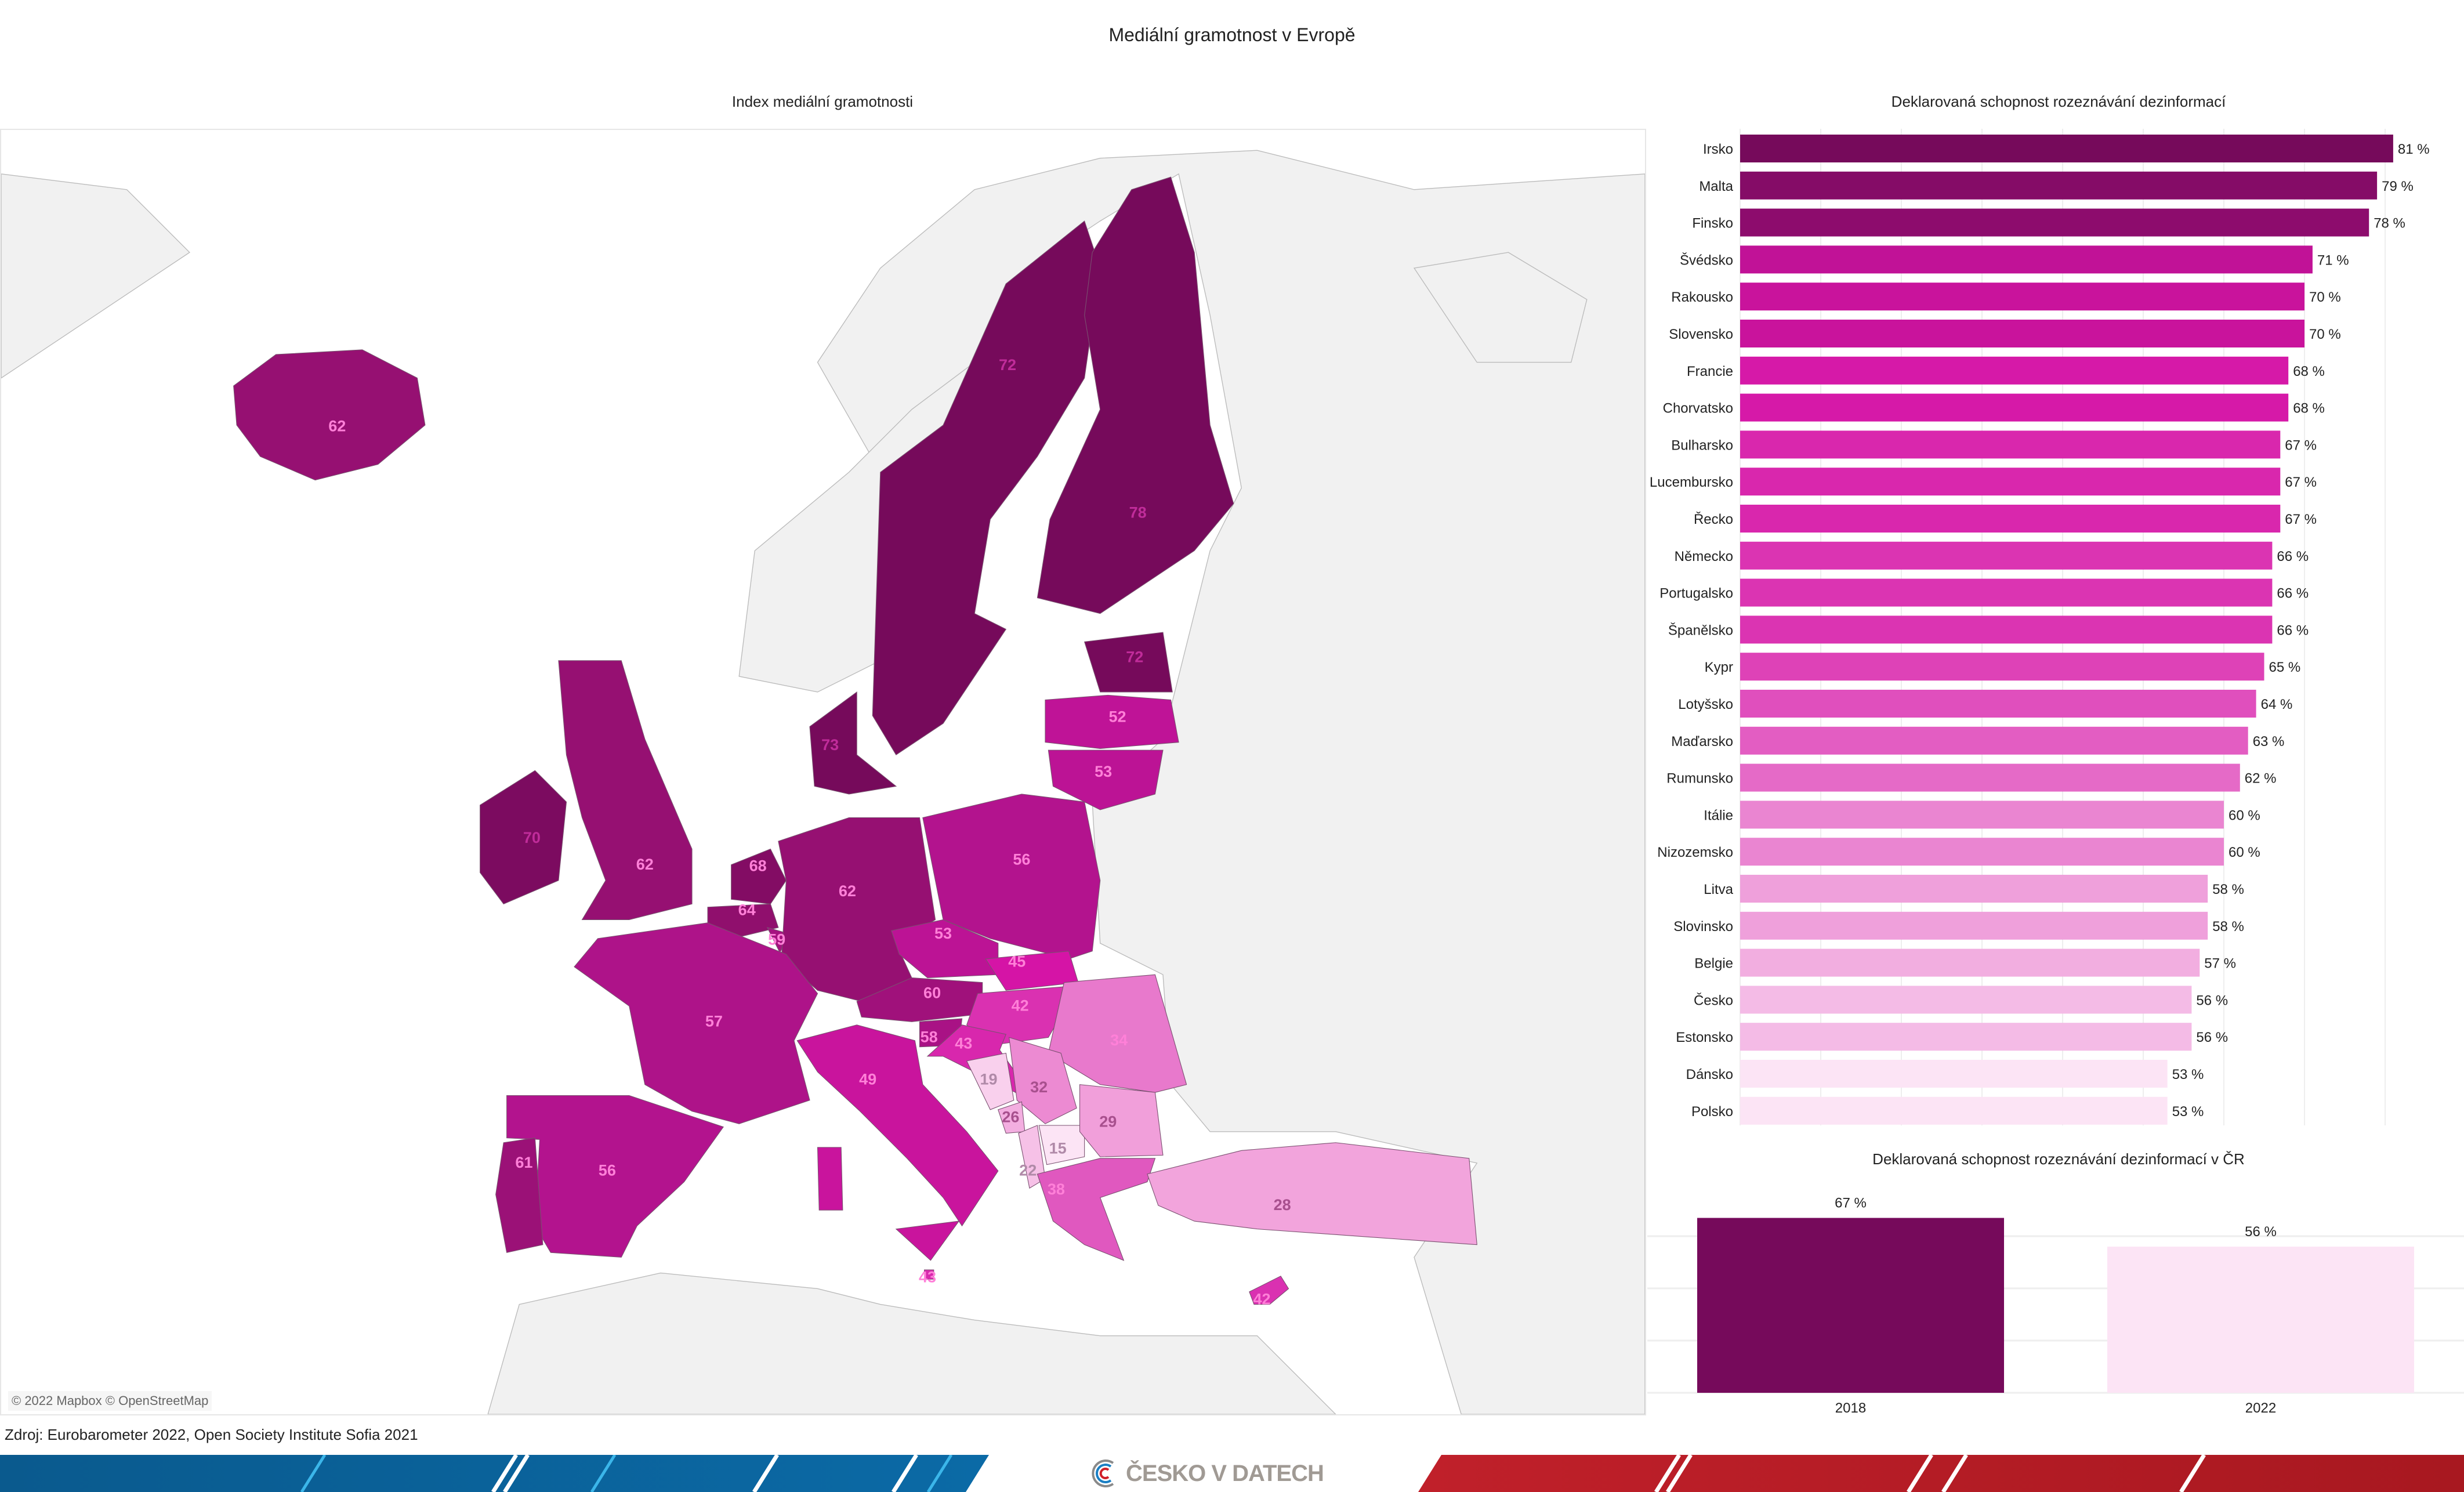 The height and width of the screenshot is (1492, 2464). Describe the element at coordinates (1966, 1037) in the screenshot. I see `bar-Estonsko` at that location.